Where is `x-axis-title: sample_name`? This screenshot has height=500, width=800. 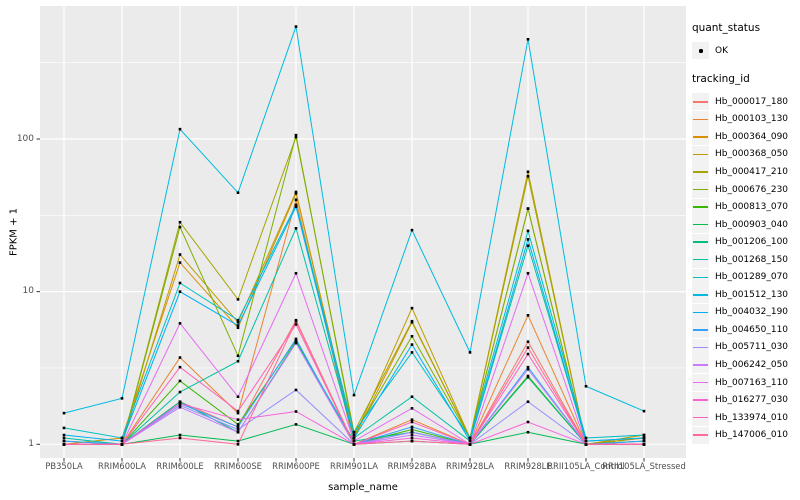 x-axis-title: sample_name is located at coordinates (363, 487).